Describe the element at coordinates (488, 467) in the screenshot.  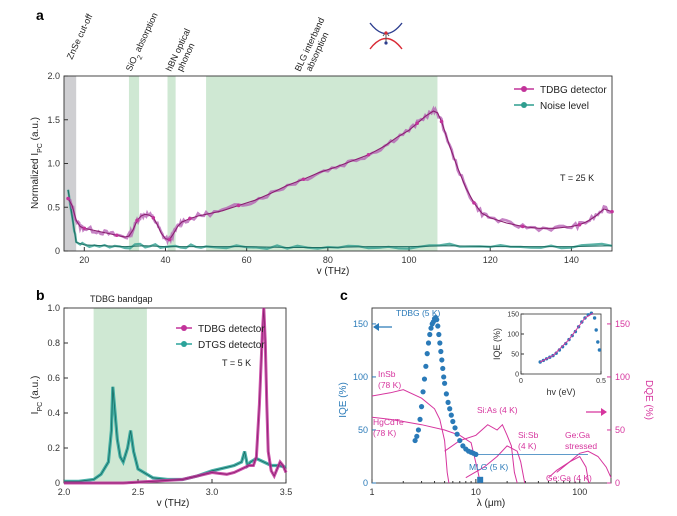
I see `mlg-label: MLG (5 K)` at that location.